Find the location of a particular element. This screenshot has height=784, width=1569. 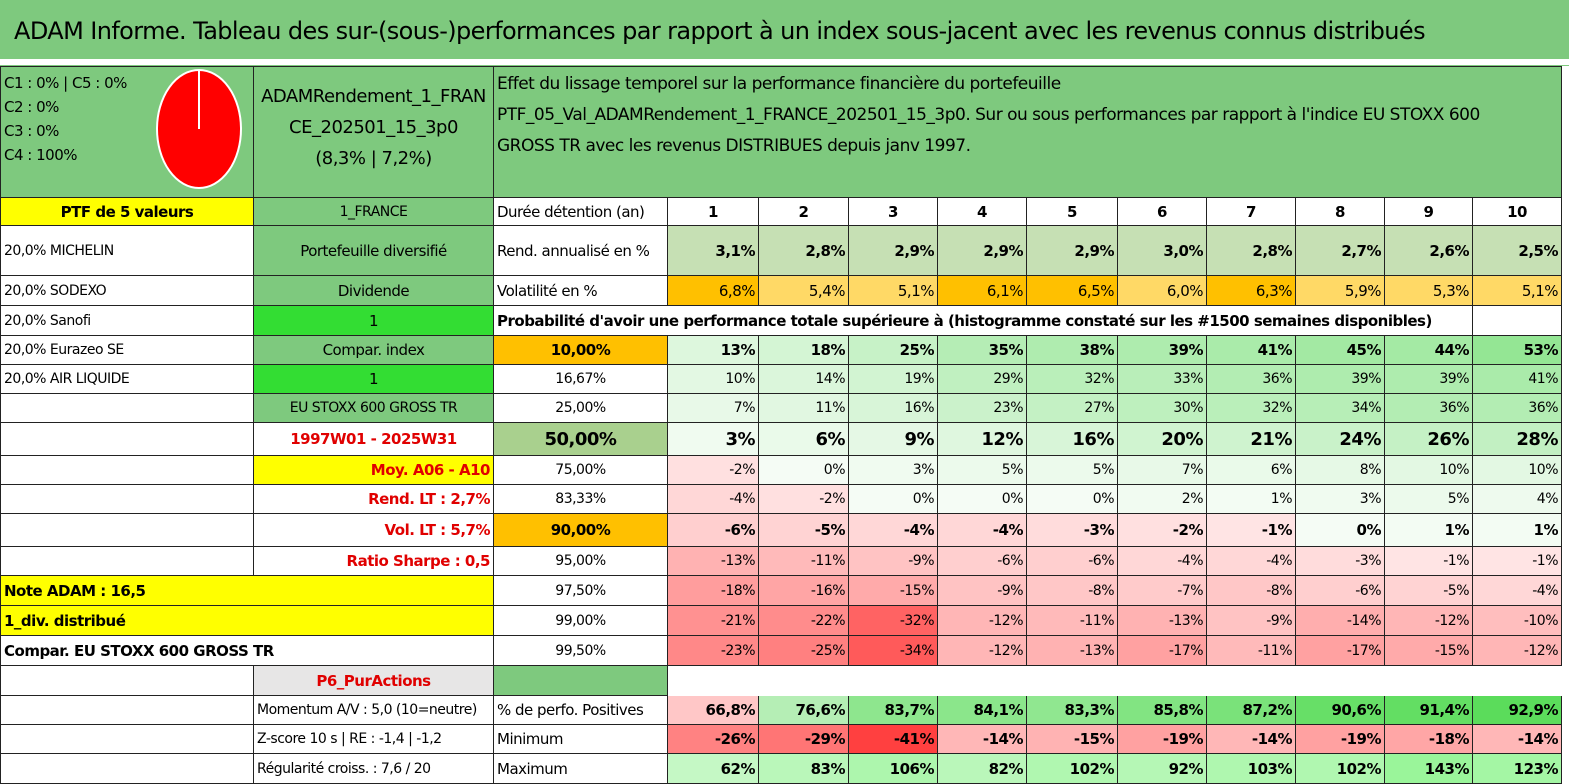

min-value: -26% is located at coordinates (713, 739).